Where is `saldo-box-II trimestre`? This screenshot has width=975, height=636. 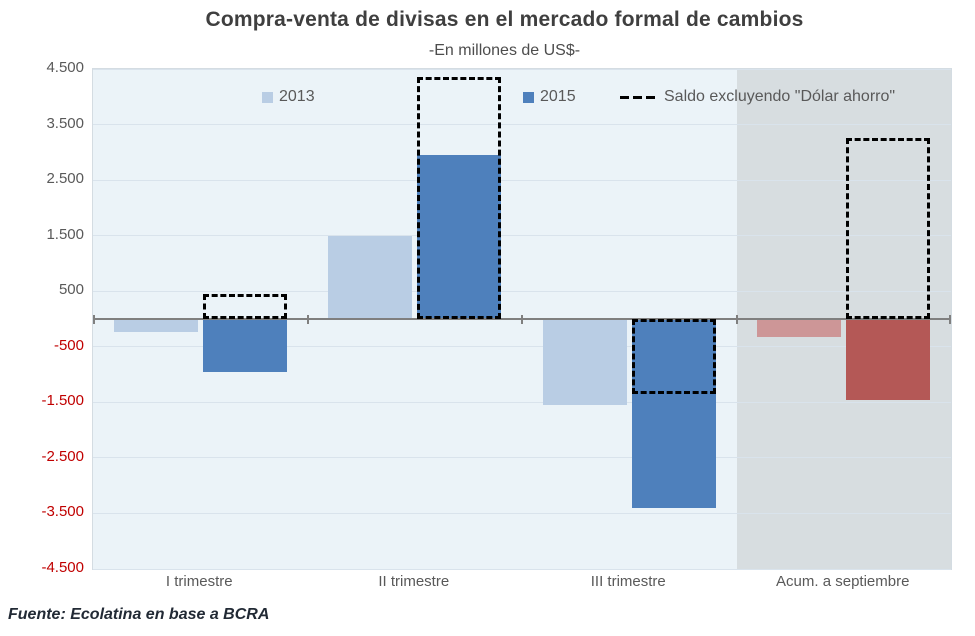 saldo-box-II trimestre is located at coordinates (459, 198).